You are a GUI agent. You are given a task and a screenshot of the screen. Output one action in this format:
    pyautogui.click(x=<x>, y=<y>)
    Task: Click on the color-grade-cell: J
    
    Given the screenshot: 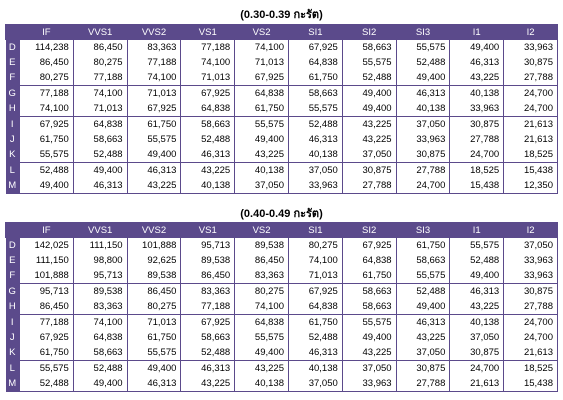 What is the action you would take?
    pyautogui.click(x=12, y=337)
    